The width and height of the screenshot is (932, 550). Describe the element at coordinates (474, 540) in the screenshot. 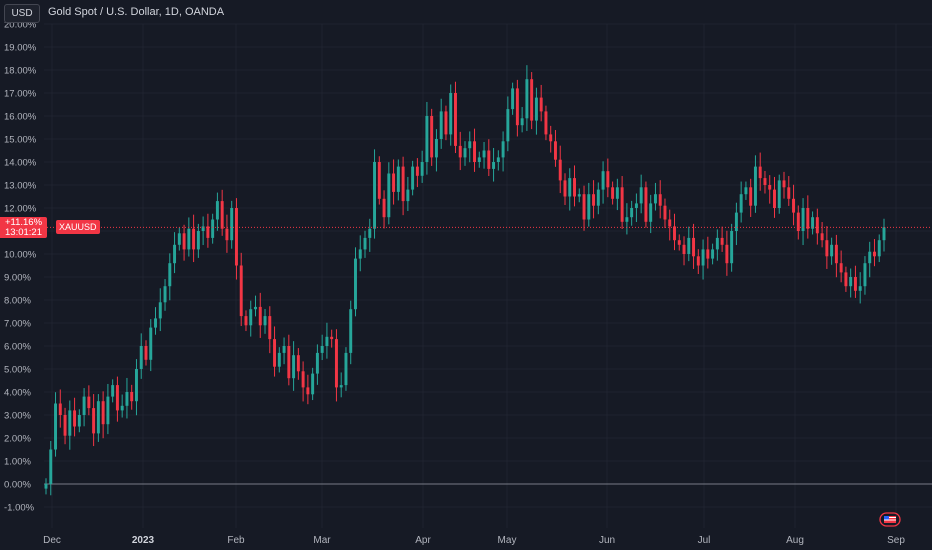

I see `x-axis: Dec 2023 Feb Mar Apr May Jun Jul Aug Sep` at that location.